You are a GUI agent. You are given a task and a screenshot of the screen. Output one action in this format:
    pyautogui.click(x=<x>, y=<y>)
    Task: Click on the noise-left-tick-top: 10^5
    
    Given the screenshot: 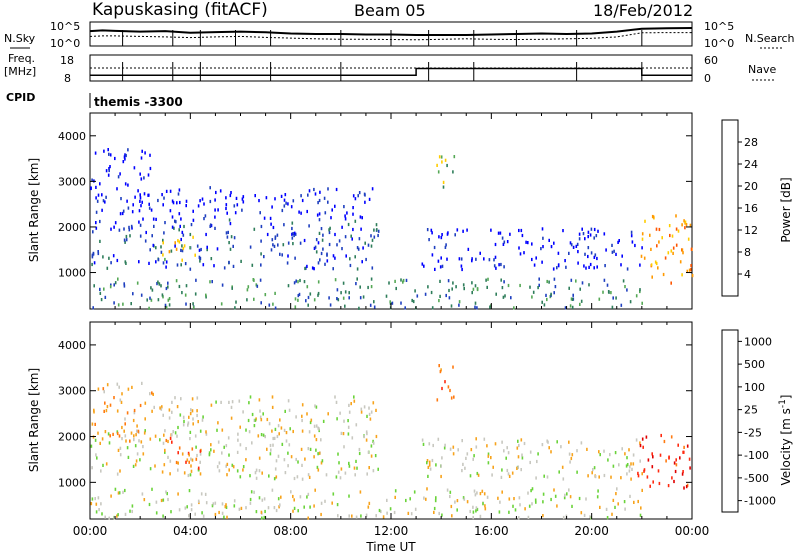 What is the action you would take?
    pyautogui.click(x=65, y=26)
    